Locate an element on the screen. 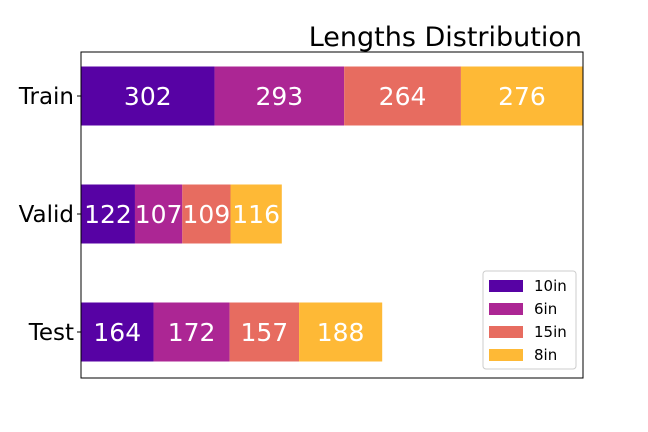 This screenshot has height=432, width=648. data-label-valid-6in: 107 is located at coordinates (159, 214).